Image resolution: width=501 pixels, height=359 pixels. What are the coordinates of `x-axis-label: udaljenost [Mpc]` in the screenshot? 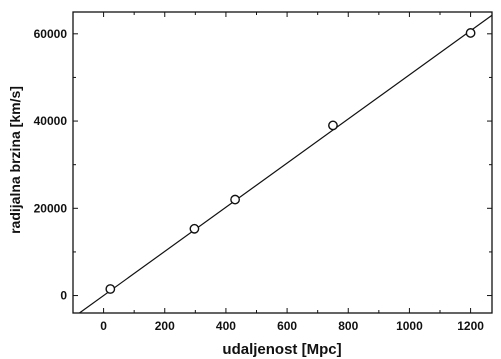 It's located at (281, 349).